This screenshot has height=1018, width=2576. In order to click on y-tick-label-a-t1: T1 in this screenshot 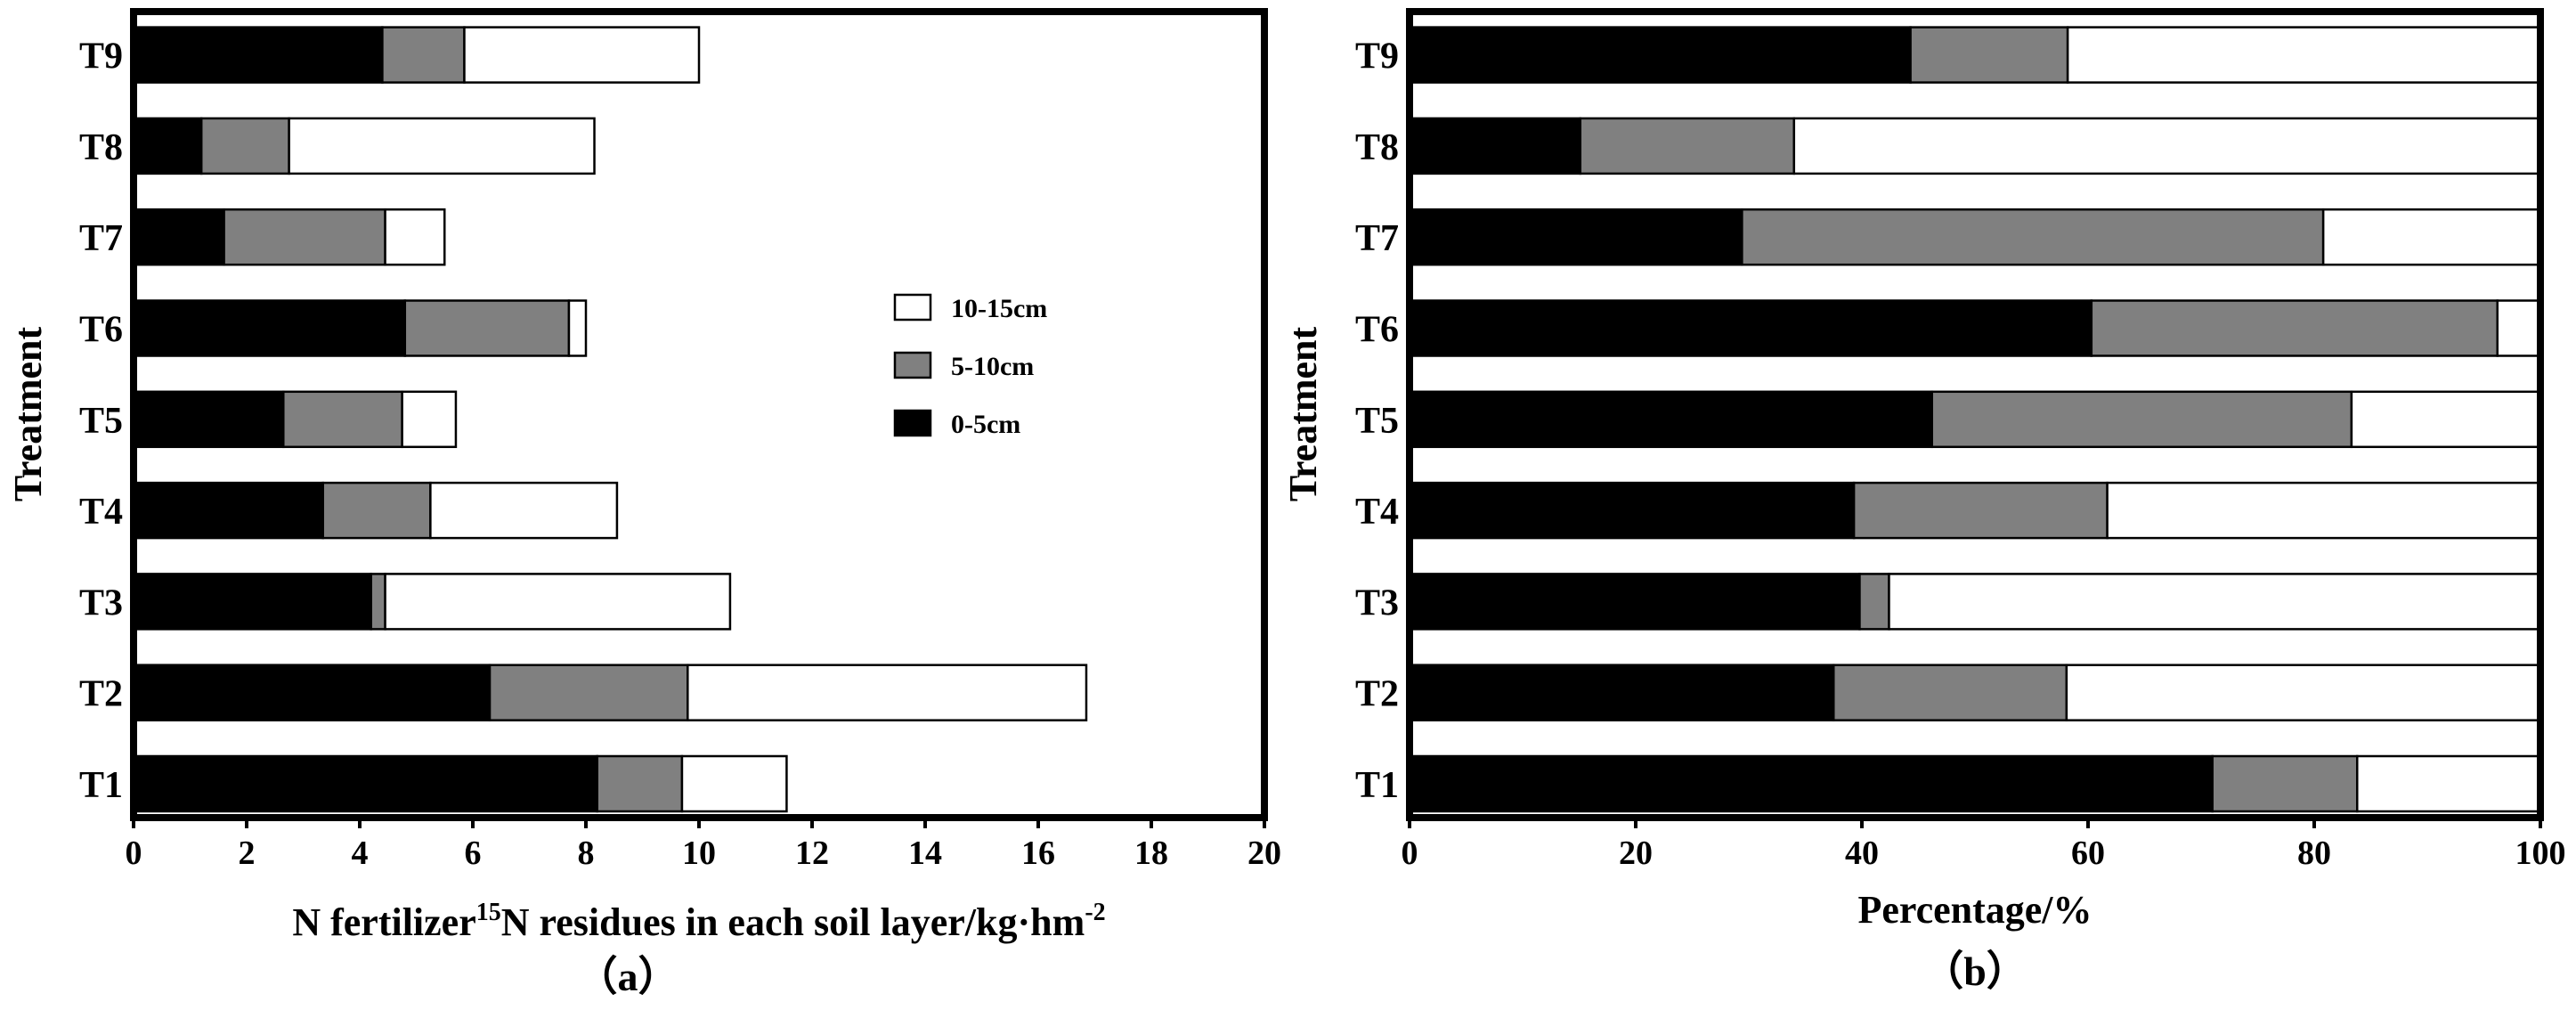, I will do `click(101, 785)`.